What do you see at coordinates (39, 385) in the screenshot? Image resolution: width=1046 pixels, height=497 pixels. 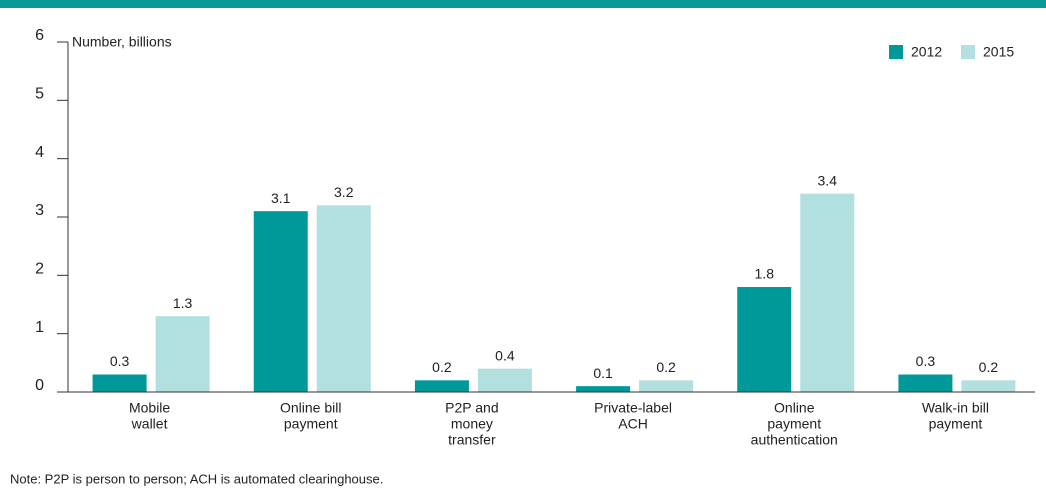 I see `y-tick-label: 0` at bounding box center [39, 385].